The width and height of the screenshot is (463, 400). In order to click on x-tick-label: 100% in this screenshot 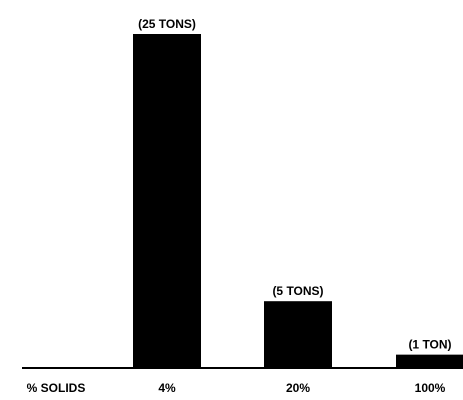, I will do `click(430, 388)`.